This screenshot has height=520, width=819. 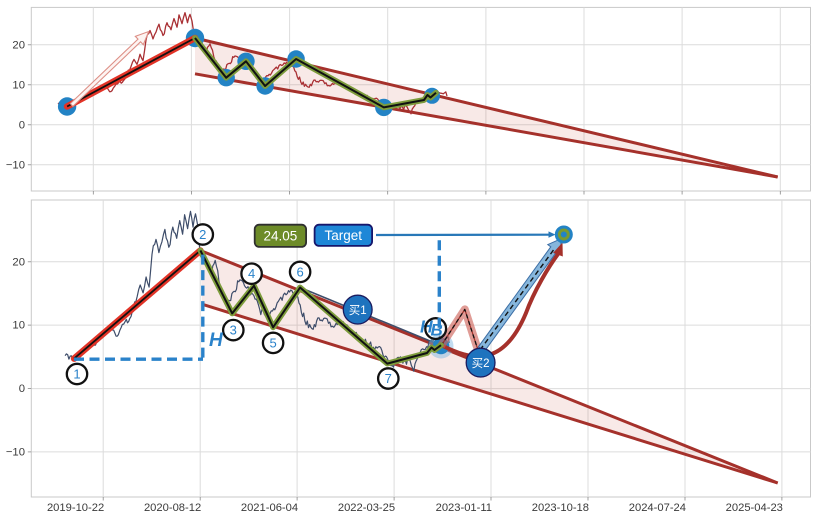 What do you see at coordinates (233, 330) in the screenshot?
I see `svg-text: 3` at bounding box center [233, 330].